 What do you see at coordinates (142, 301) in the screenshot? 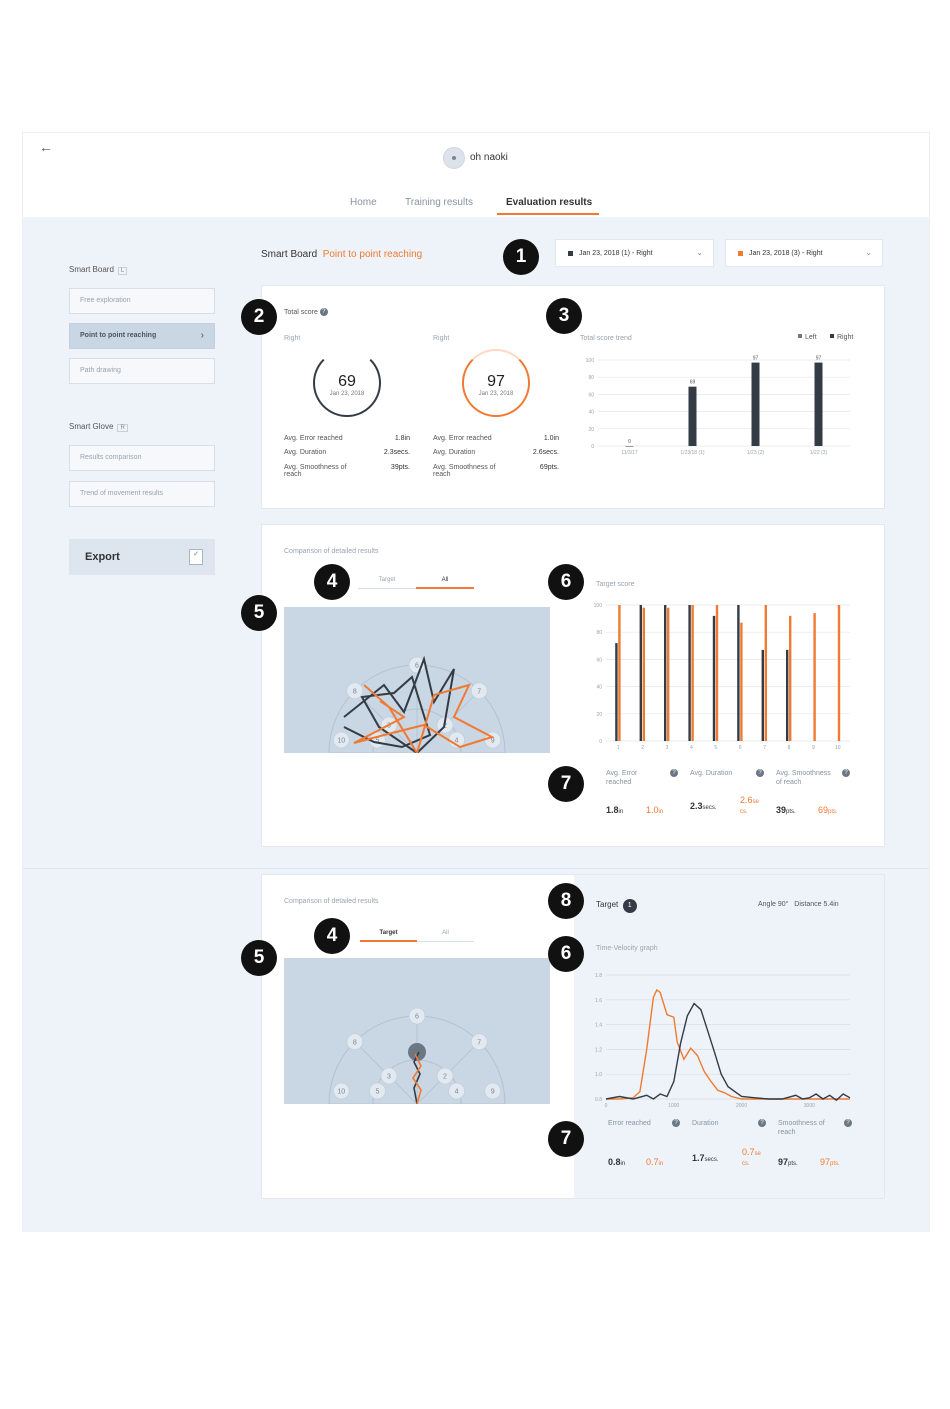
I see `sidebar-item-free-exploration: Free exploration` at bounding box center [142, 301].